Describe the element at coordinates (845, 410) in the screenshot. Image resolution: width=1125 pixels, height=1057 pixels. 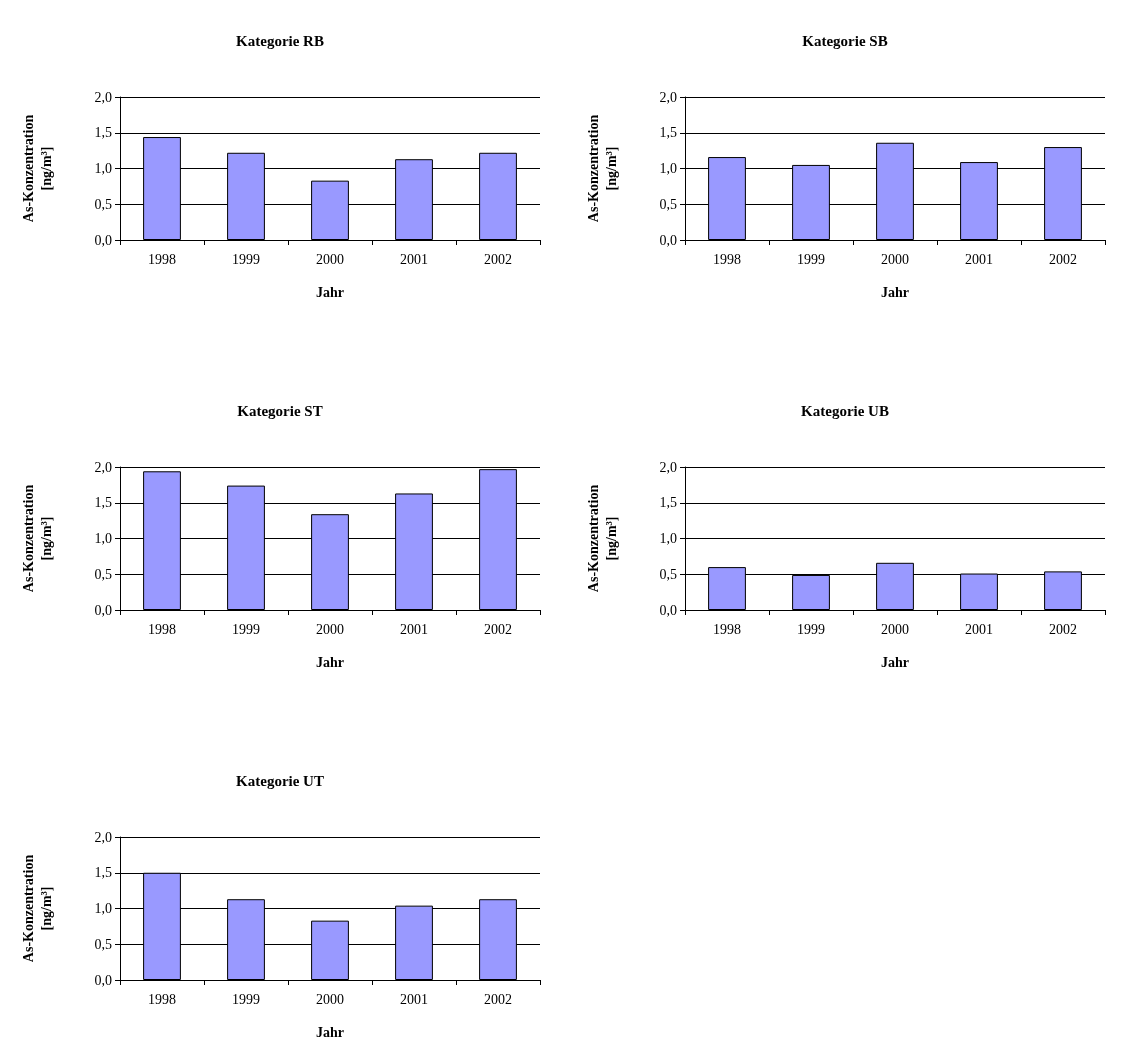
I see `chart-title: Kategorie UB` at that location.